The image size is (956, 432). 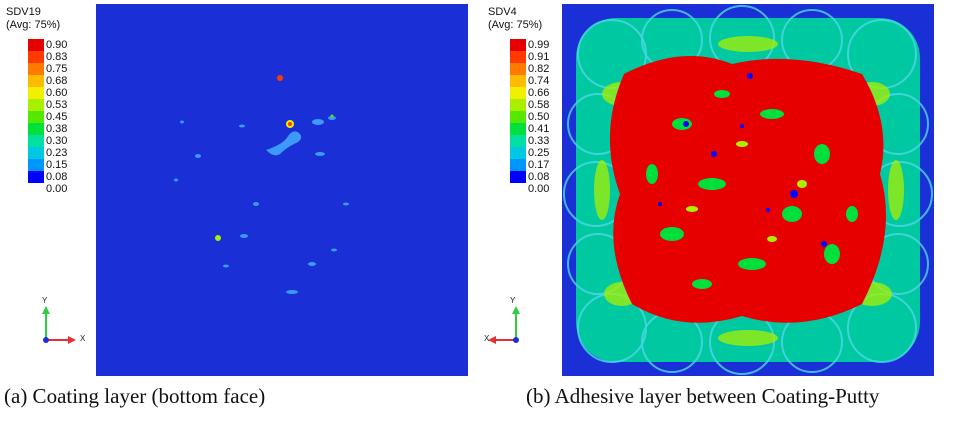 What do you see at coordinates (539, 117) in the screenshot?
I see `legend-tick: 0.50` at bounding box center [539, 117].